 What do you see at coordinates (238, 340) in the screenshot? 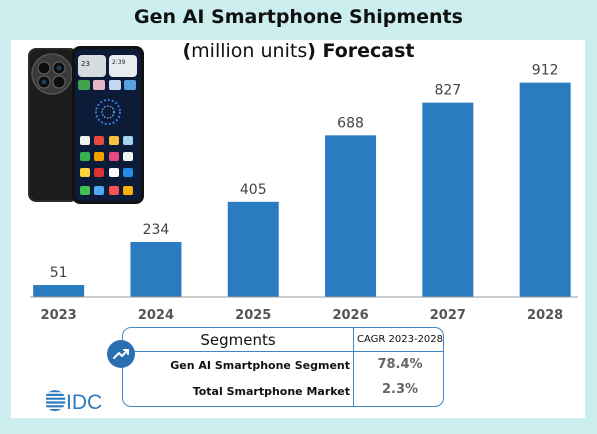
I see `segments-header: Segments` at bounding box center [238, 340].